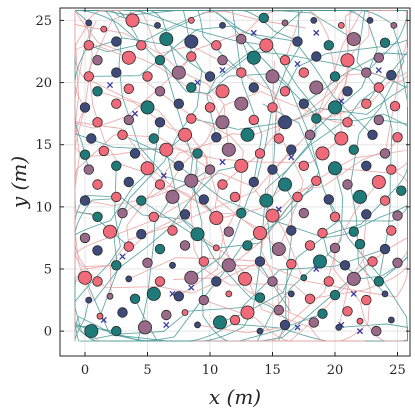  Describe the element at coordinates (43, 83) in the screenshot. I see `y-tick-label-4: 20` at that location.